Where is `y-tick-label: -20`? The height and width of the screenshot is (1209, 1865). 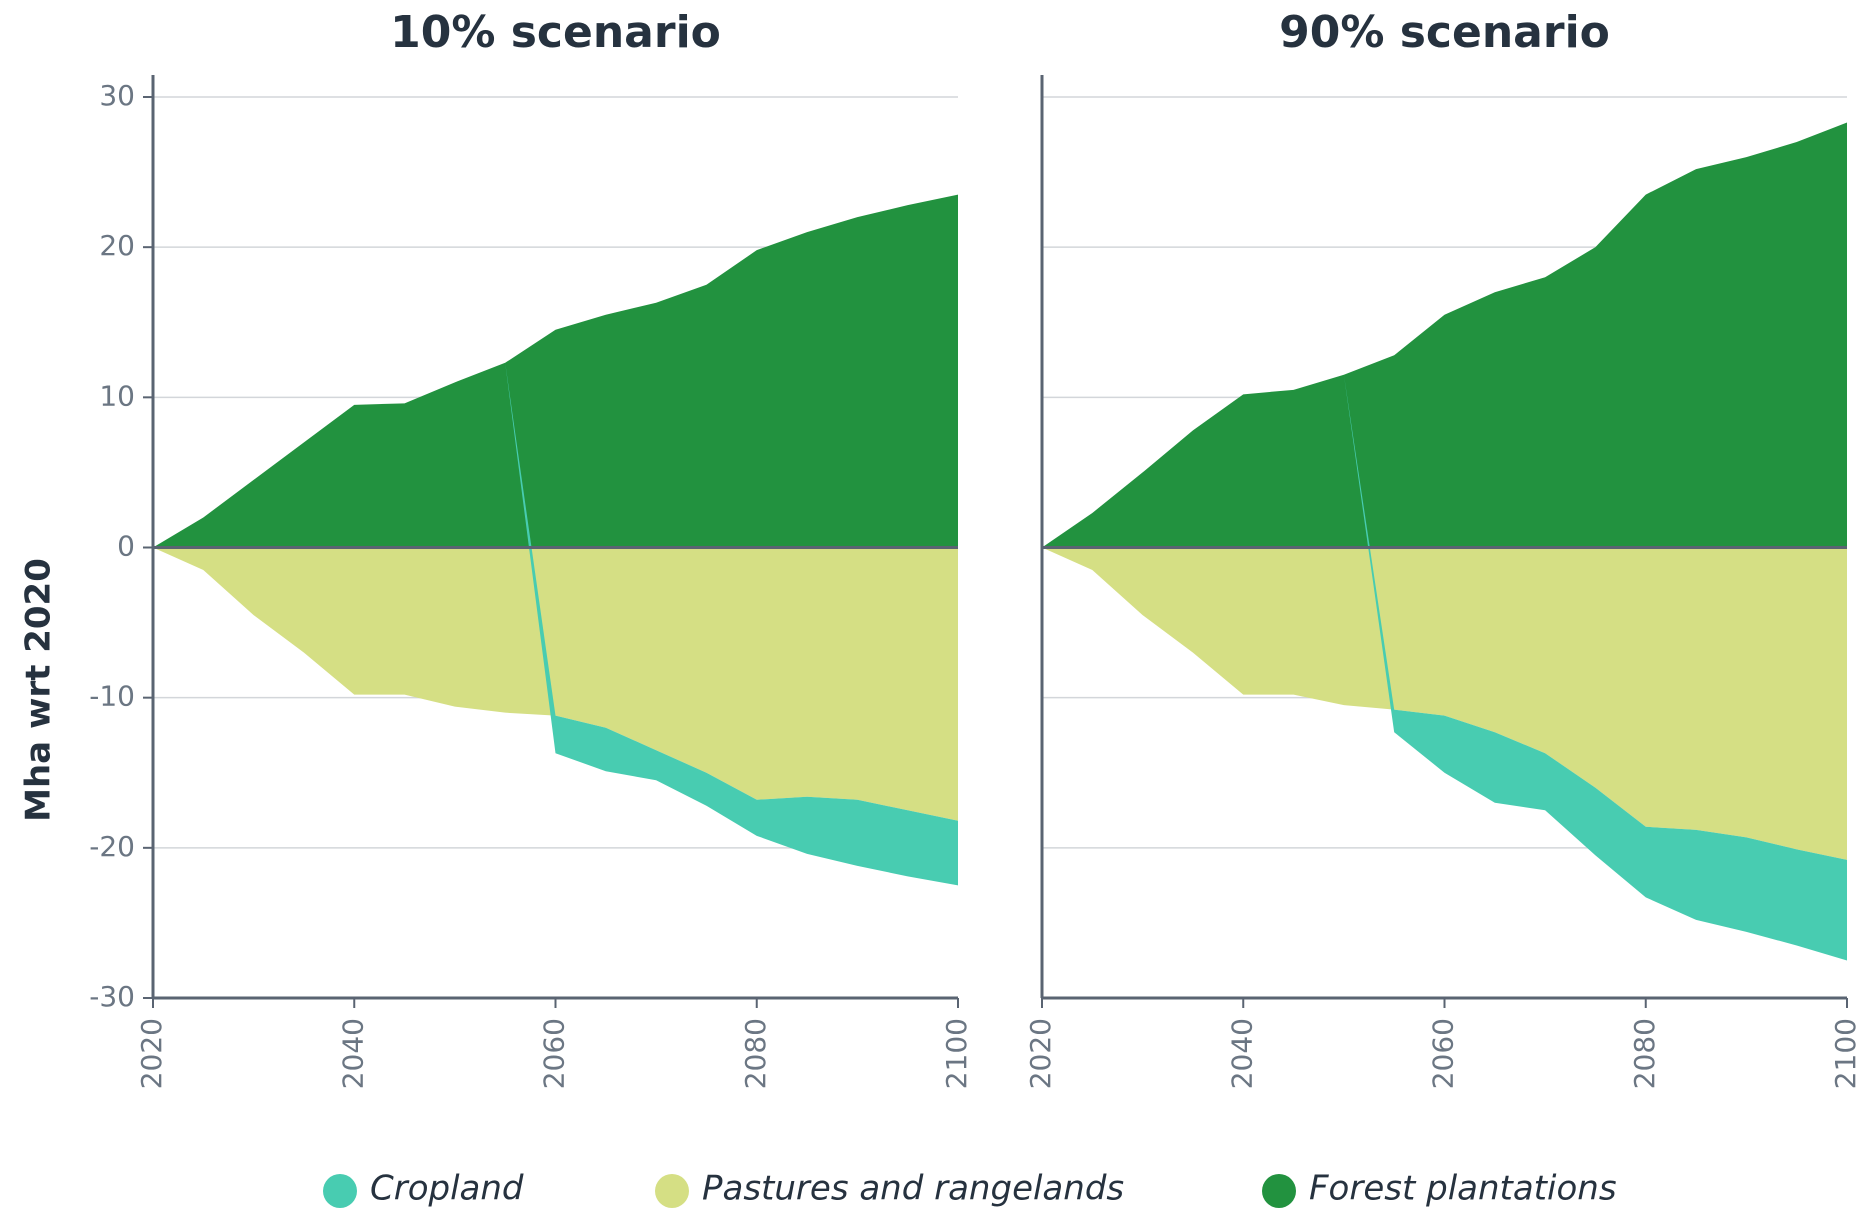
y-tick-label: -20 is located at coordinates (112, 846).